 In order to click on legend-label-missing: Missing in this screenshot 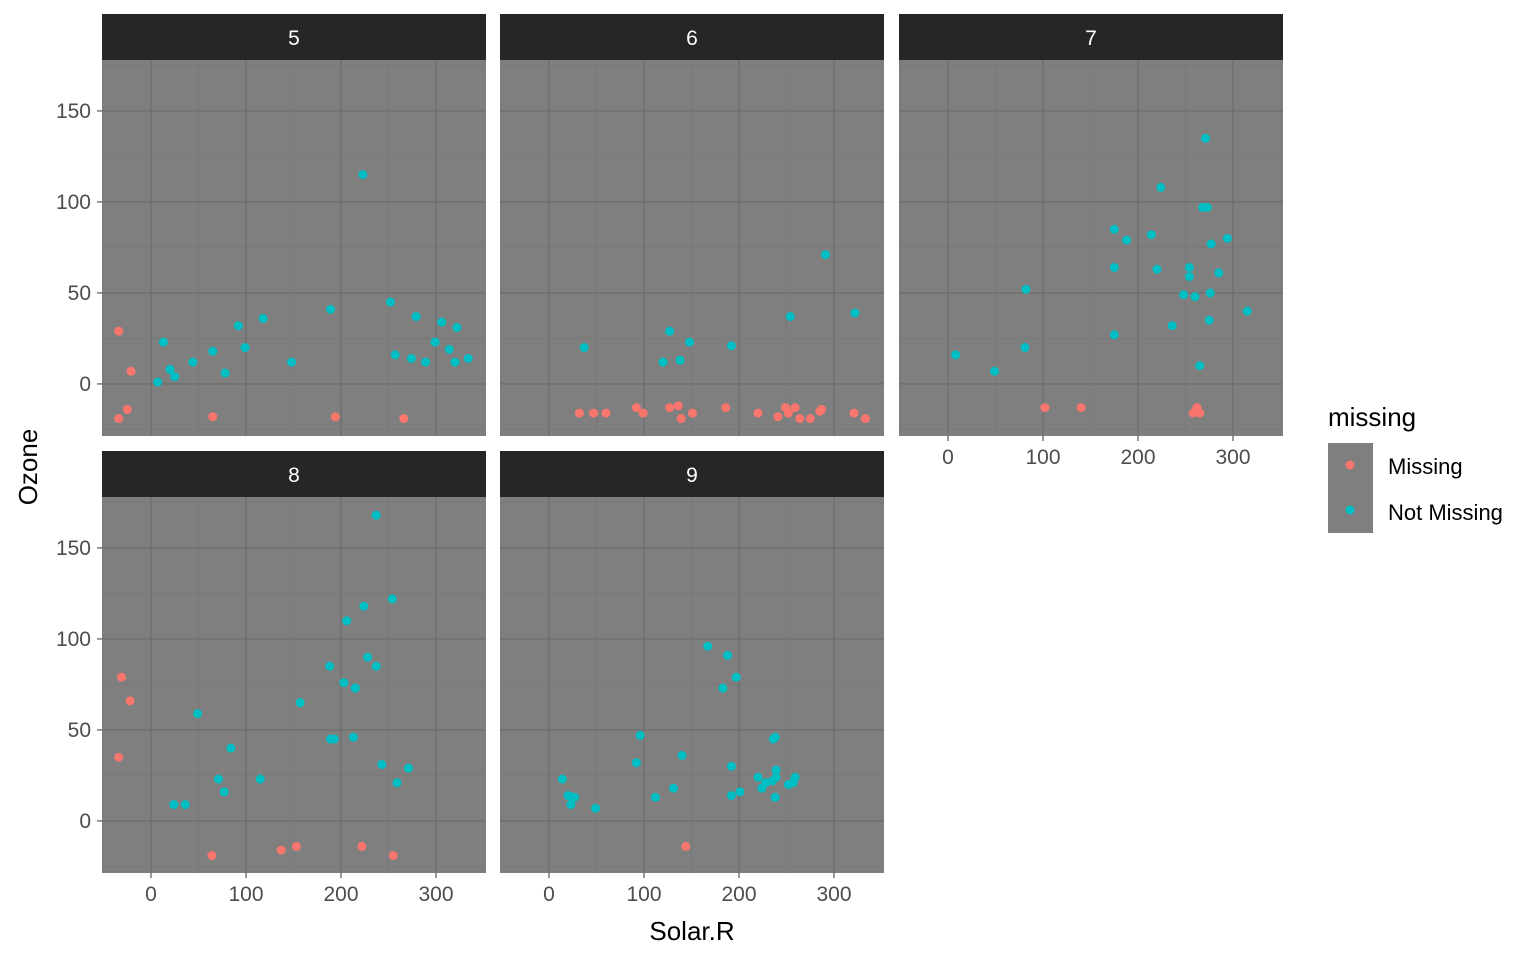, I will do `click(1425, 466)`.